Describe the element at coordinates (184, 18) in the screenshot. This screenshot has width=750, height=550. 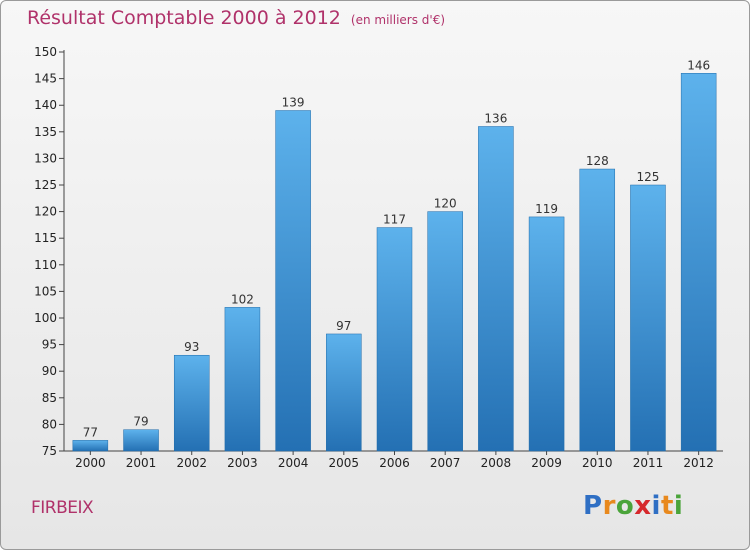
I see `title-text: Résultat Comptable 2000 à 2012` at that location.